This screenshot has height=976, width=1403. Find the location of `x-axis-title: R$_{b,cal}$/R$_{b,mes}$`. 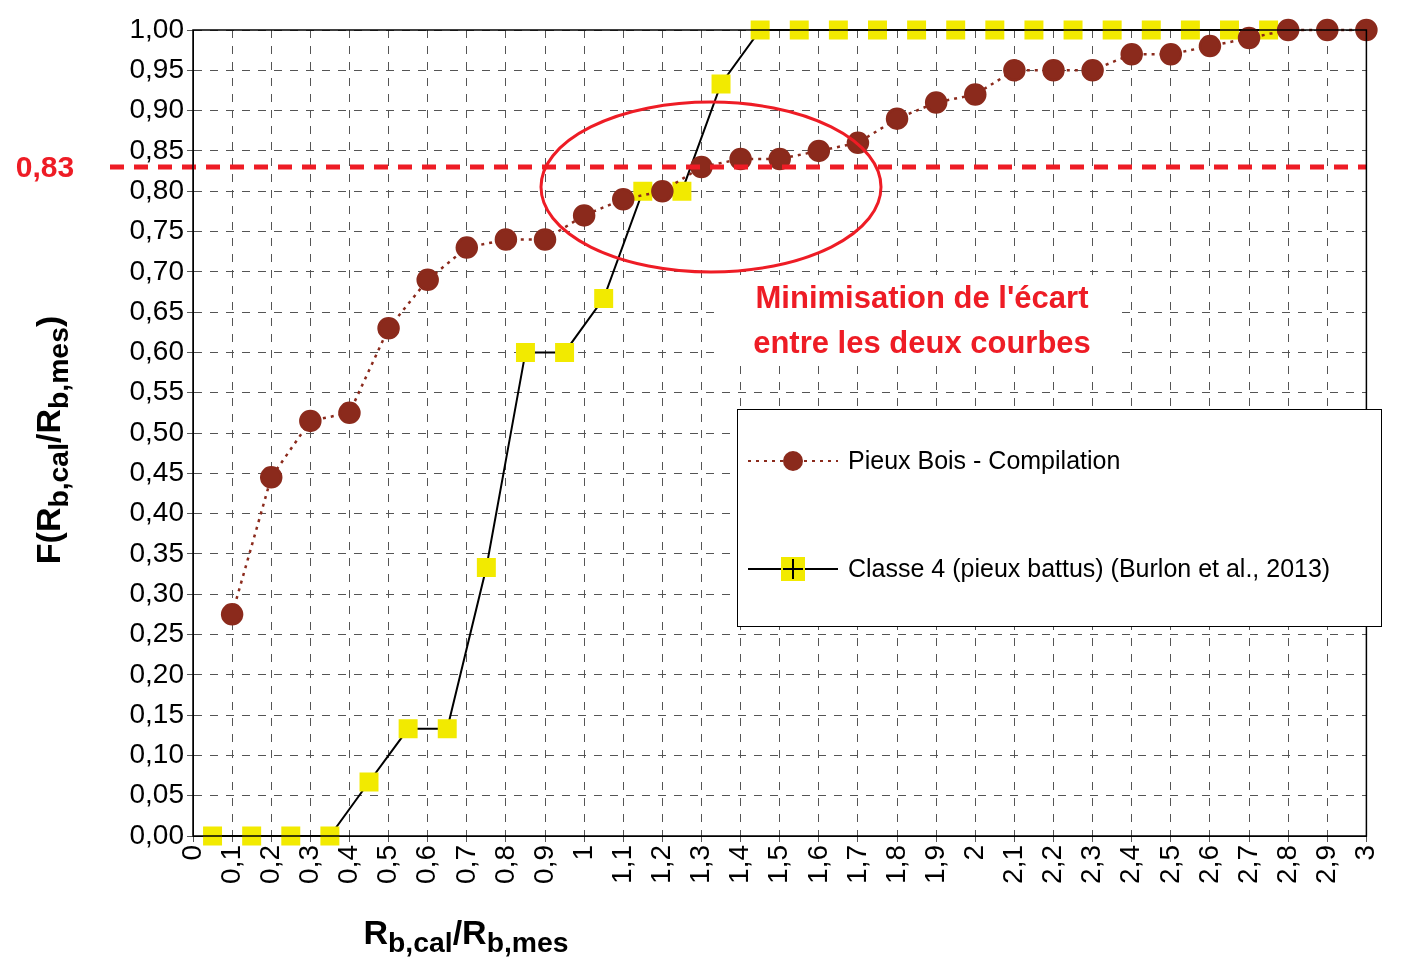

x-axis-title: R$_{b,cal}$/R$_{b,mes}$ is located at coordinates (466, 936).